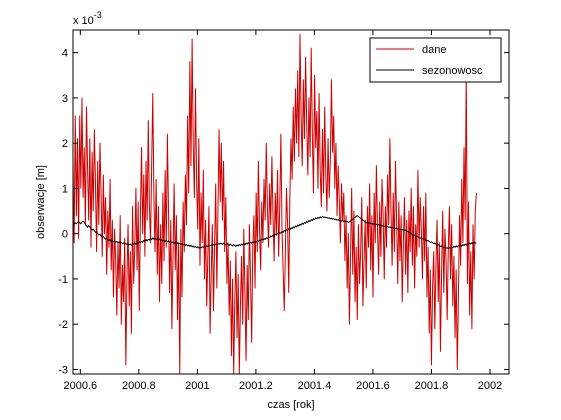 This screenshot has width=561, height=420. Describe the element at coordinates (80, 386) in the screenshot. I see `x-tick-label: 2000.6` at that location.